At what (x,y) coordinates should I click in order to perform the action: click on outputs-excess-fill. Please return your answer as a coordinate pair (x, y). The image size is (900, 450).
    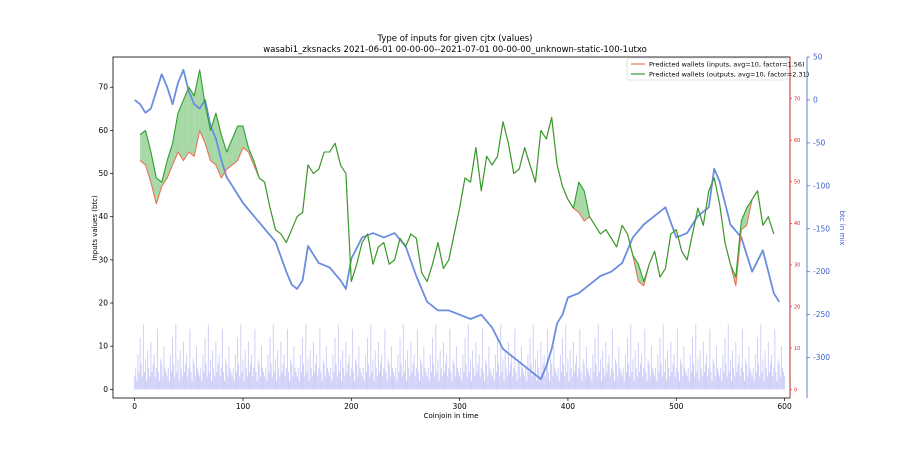
    Looking at the image, I should click on (229, 154).